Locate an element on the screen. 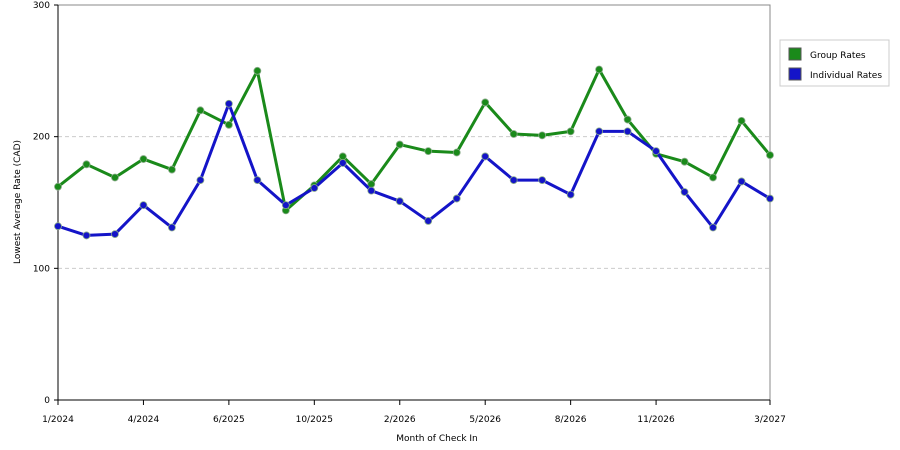  x-tick-label: 3/2027 is located at coordinates (770, 420).